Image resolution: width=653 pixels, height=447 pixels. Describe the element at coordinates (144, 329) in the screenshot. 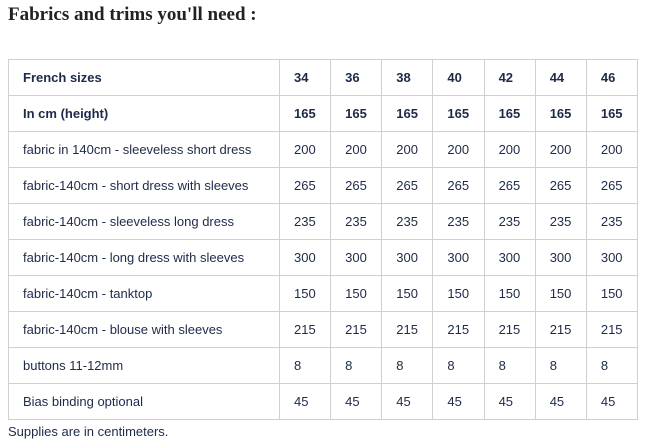

I see `row-label: fabric-140cm - blouse with sleeves` at that location.